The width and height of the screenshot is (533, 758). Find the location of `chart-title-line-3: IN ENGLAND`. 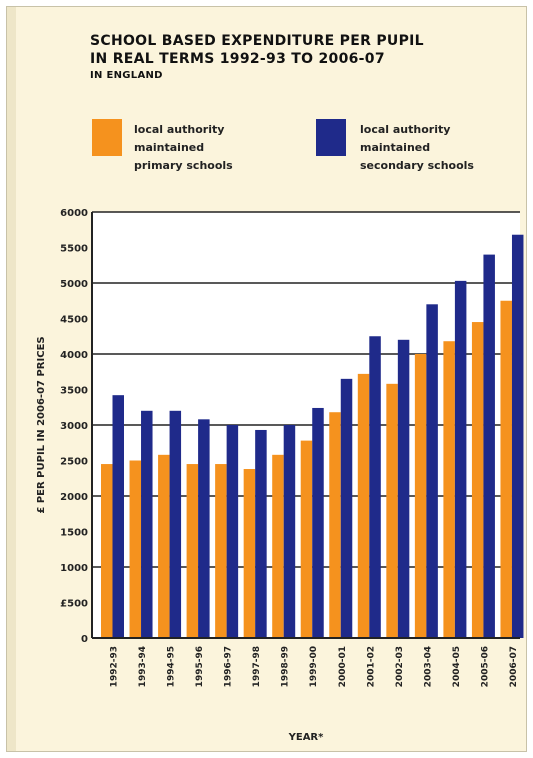

chart-title-line-3: IN ENGLAND is located at coordinates (126, 75).